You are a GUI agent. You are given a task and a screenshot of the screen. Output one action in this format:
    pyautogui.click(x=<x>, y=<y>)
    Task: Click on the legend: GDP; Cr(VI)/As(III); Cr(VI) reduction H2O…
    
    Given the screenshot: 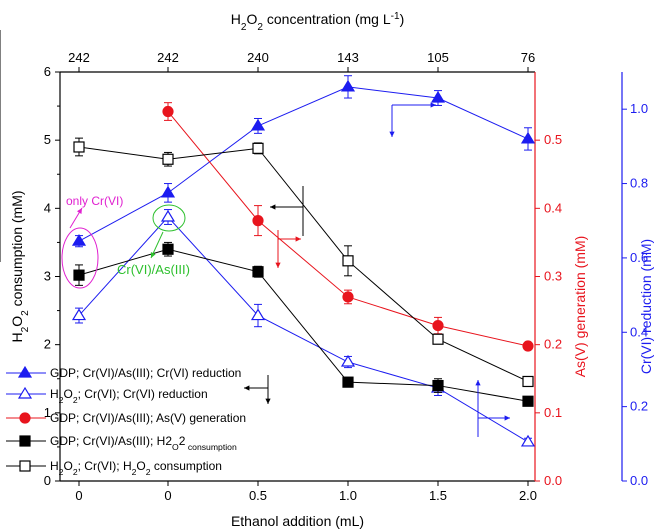 What is the action you would take?
    pyautogui.click(x=126, y=421)
    